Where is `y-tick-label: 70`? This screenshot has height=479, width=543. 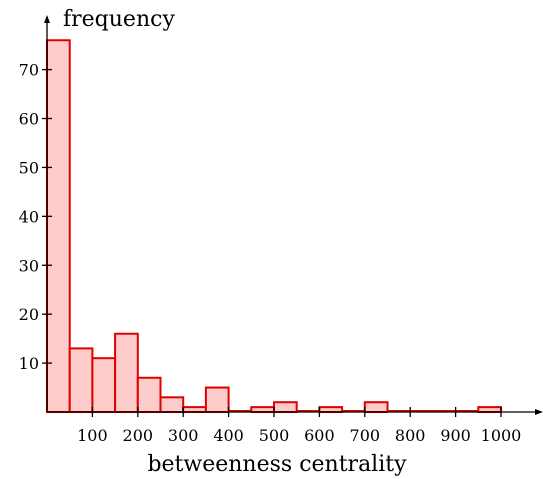 y-tick-label: 70 is located at coordinates (29, 70).